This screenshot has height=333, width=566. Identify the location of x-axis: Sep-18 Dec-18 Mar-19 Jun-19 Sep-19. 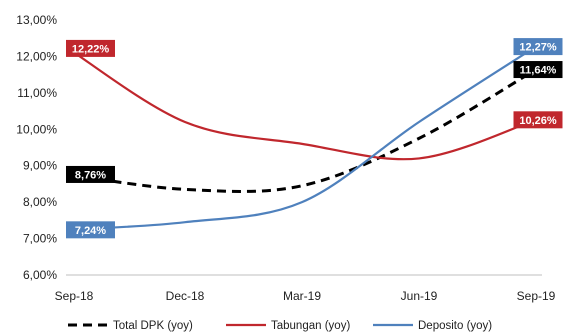
(305, 289).